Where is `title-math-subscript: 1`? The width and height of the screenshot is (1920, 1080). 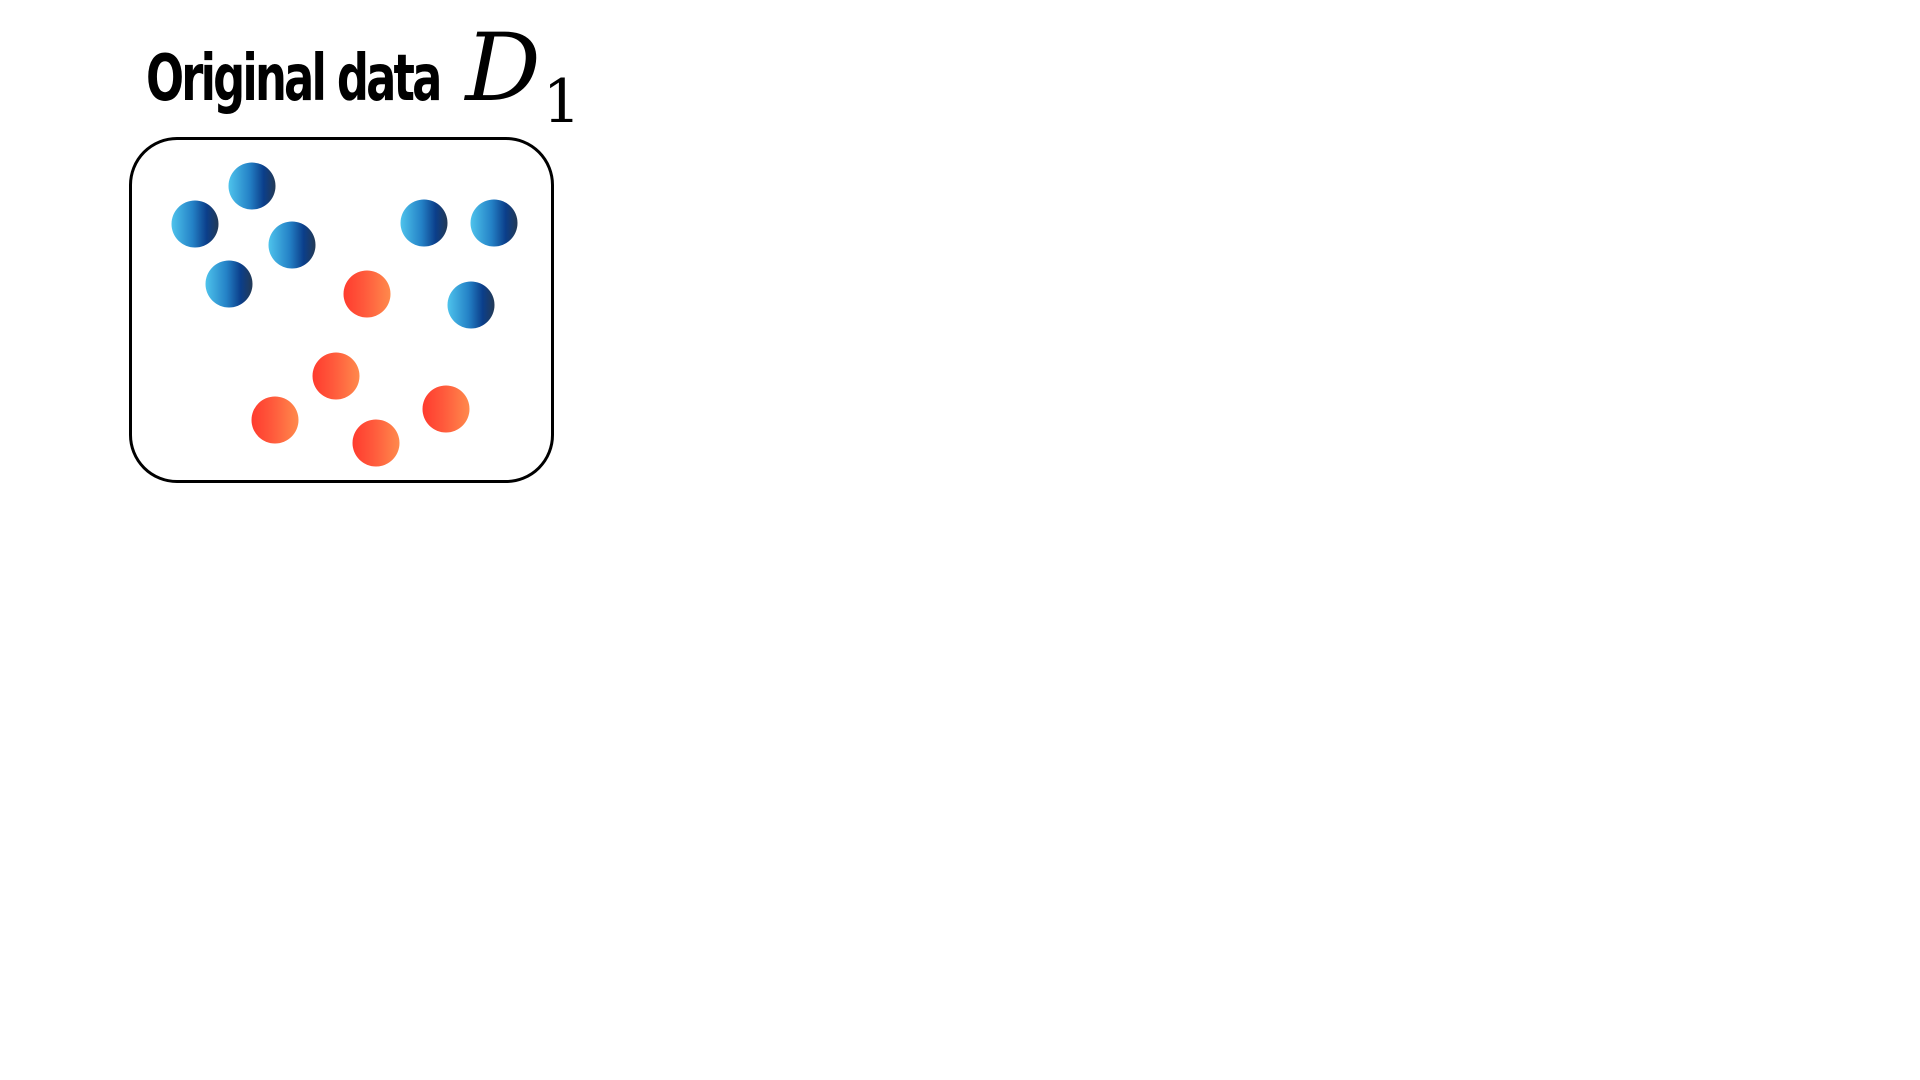 title-math-subscript: 1 is located at coordinates (561, 102).